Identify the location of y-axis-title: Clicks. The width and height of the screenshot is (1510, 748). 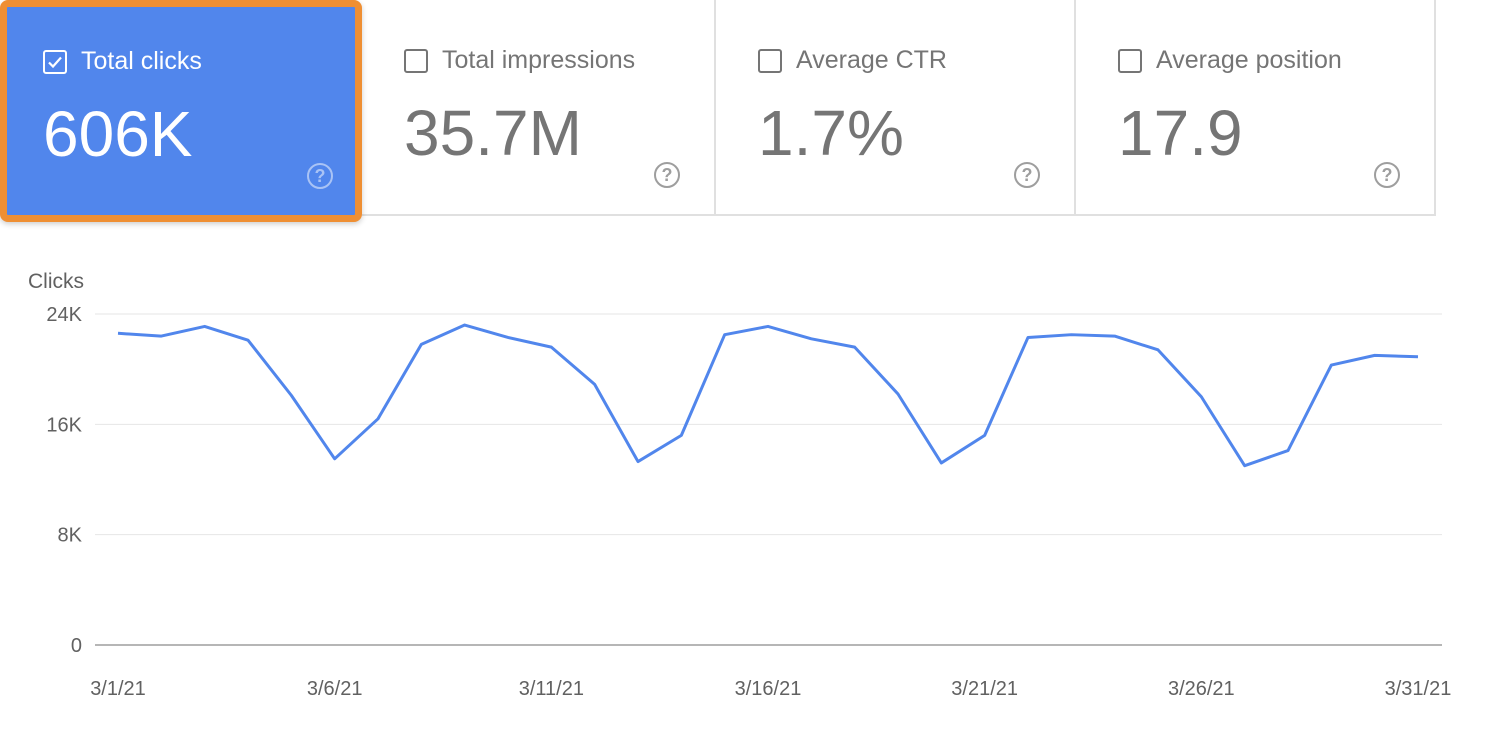
(56, 281).